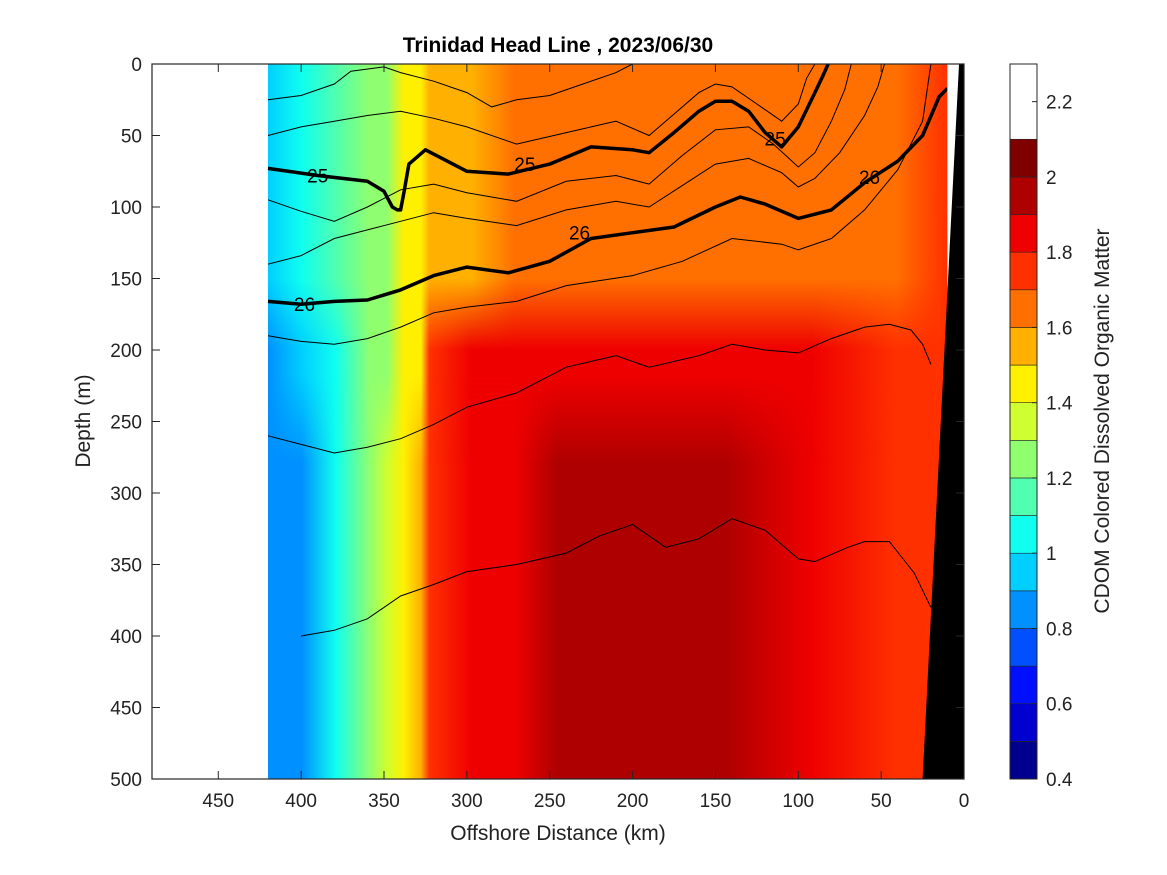 The height and width of the screenshot is (875, 1167). What do you see at coordinates (550, 801) in the screenshot?
I see `x-tick-label: 250` at bounding box center [550, 801].